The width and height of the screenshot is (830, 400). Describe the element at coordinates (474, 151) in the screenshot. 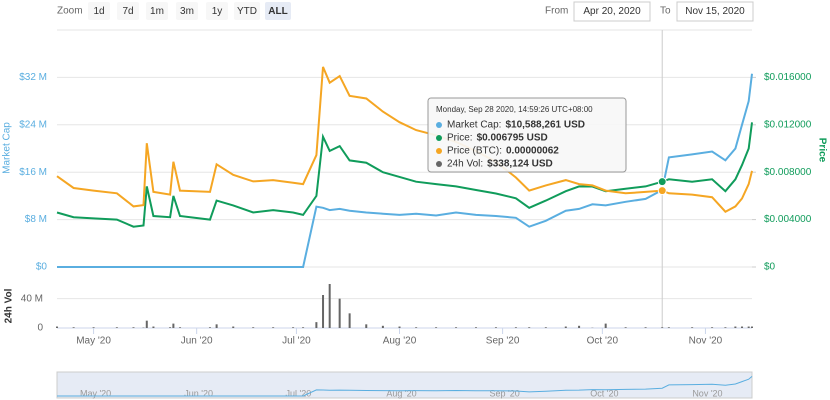

I see `tooltip-label: Price (BTC):` at that location.